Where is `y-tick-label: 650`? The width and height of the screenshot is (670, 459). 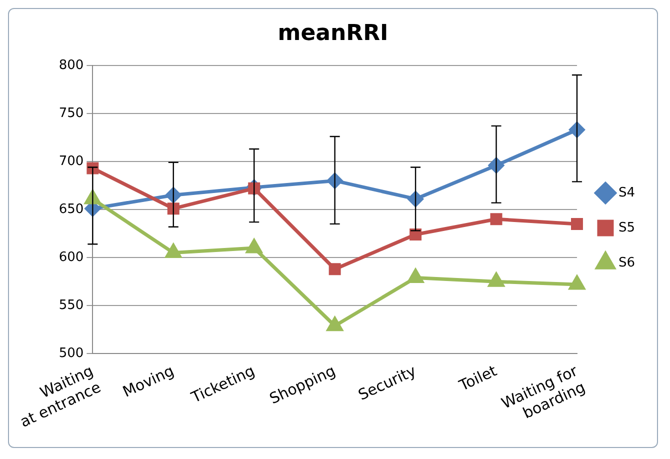 y-tick-label: 650 is located at coordinates (71, 209).